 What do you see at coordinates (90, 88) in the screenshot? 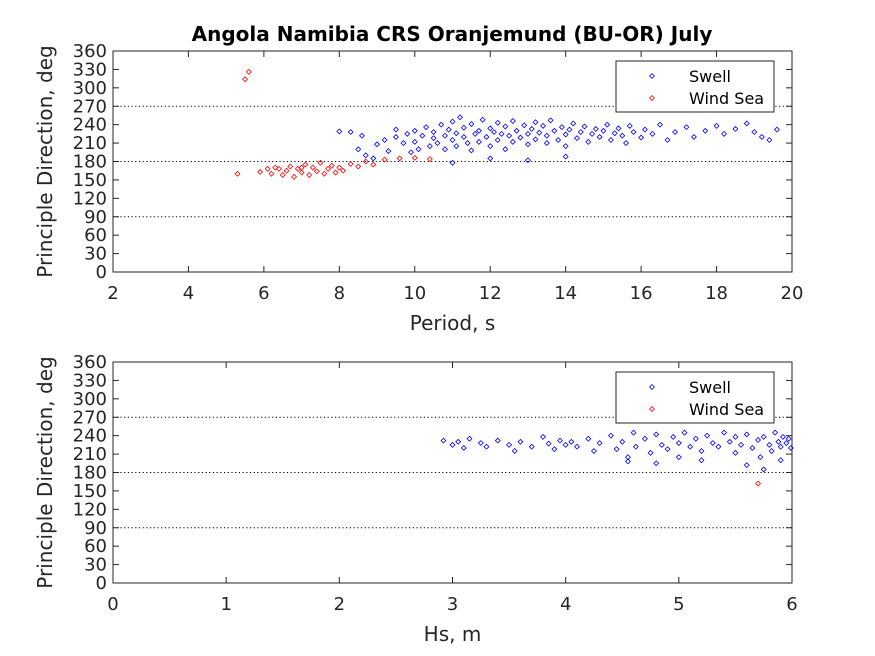
I see `top-y-tick-label: 300` at bounding box center [90, 88].